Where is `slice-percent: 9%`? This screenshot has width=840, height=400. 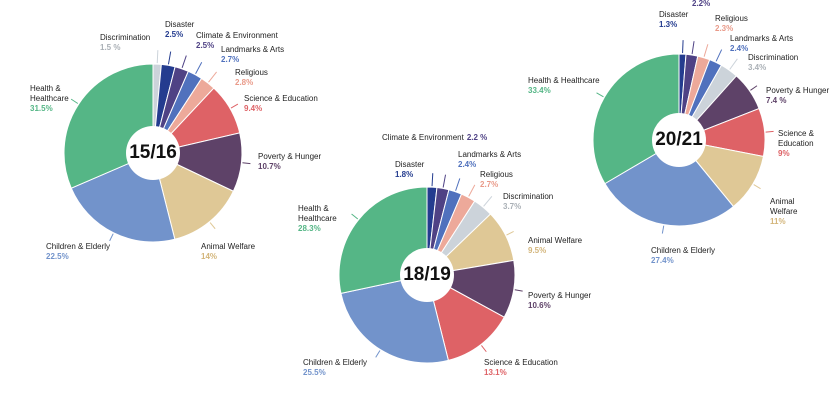 slice-percent: 9% is located at coordinates (784, 153).